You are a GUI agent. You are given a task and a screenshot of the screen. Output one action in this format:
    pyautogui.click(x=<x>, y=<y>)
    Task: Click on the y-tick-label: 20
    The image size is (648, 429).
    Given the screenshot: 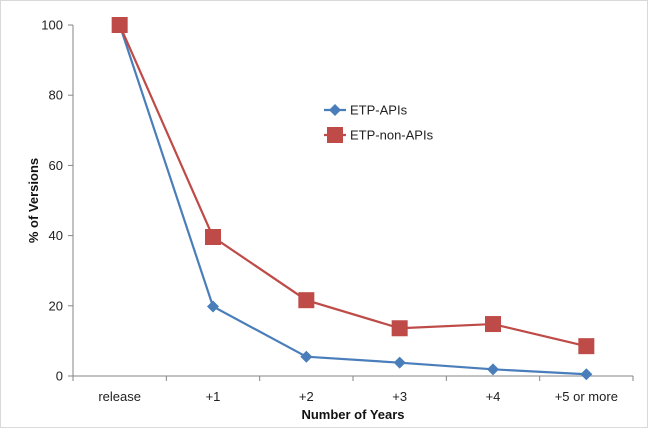 What is the action you would take?
    pyautogui.click(x=56, y=305)
    